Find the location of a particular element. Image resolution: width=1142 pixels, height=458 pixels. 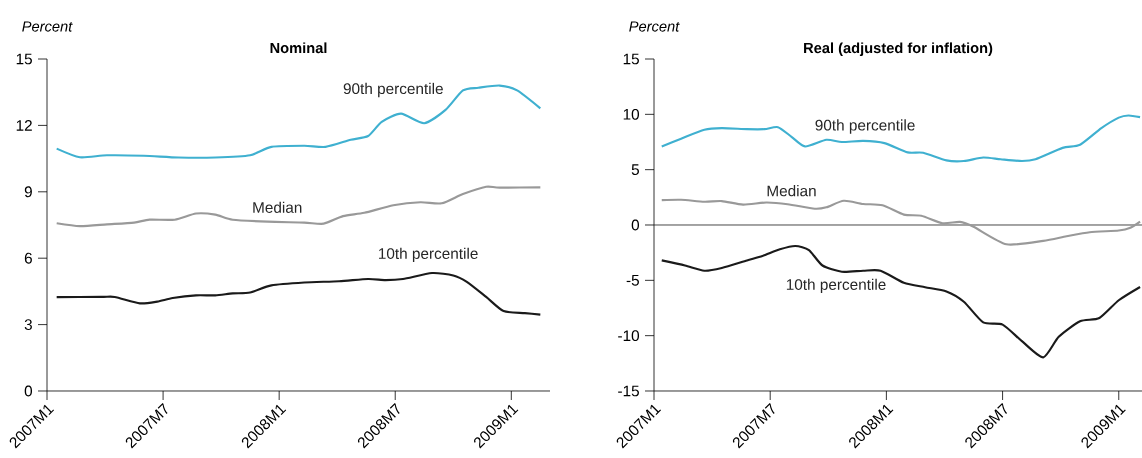

y-tick-label: 10 is located at coordinates (631, 114).